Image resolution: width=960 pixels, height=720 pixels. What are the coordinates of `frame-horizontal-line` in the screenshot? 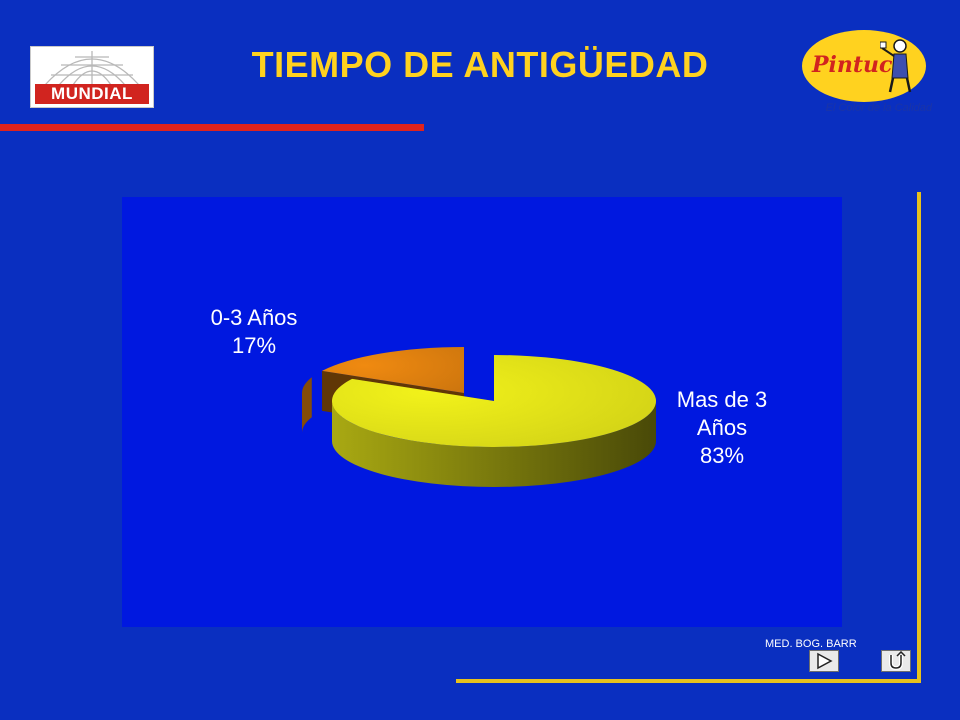 It's located at (688, 681).